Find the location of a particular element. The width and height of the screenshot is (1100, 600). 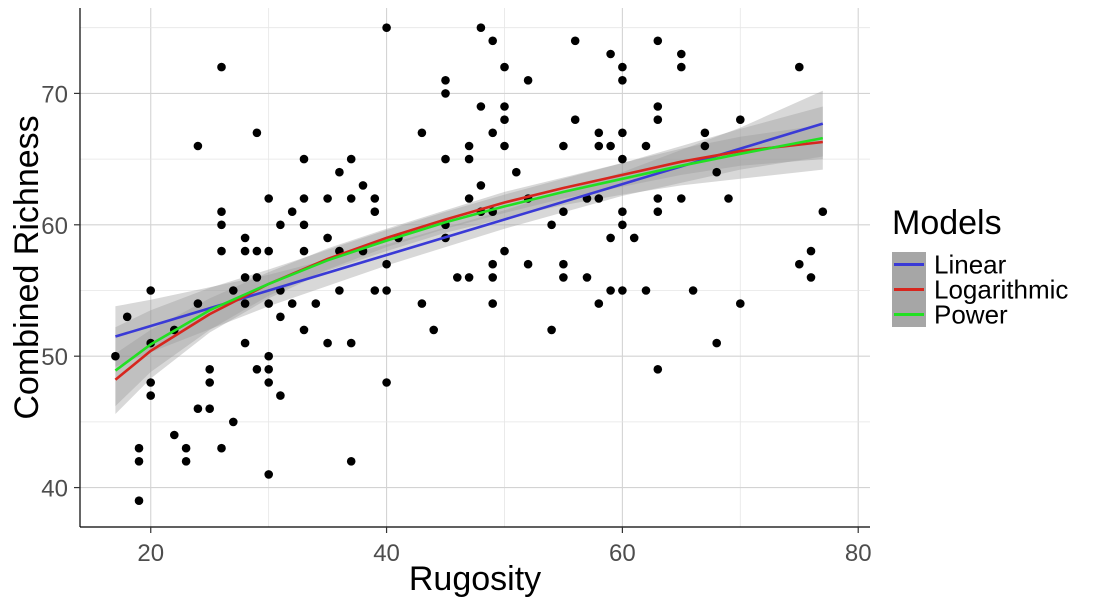

legend-label-logarithmic: Logarithmic is located at coordinates (1001, 290).